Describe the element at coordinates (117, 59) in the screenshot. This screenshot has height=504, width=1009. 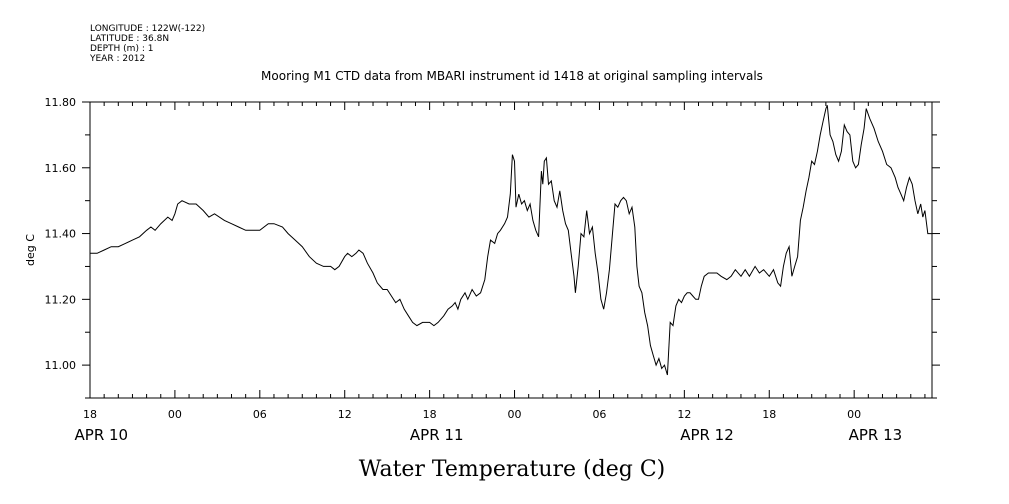
I see `meta-year: YEAR : 2012` at that location.